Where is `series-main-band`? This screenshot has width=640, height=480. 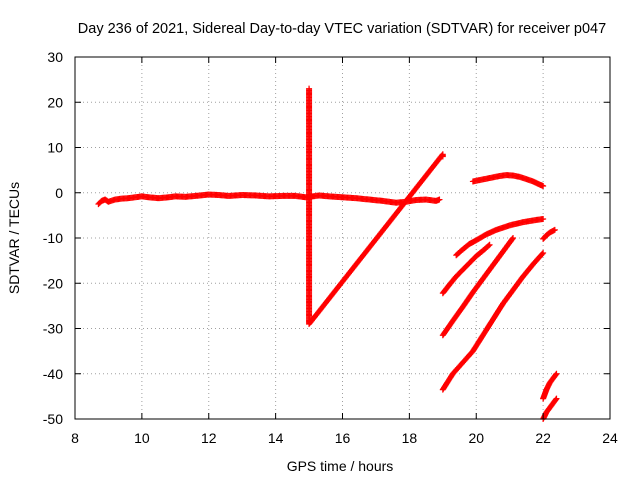 series-main-band is located at coordinates (269, 199).